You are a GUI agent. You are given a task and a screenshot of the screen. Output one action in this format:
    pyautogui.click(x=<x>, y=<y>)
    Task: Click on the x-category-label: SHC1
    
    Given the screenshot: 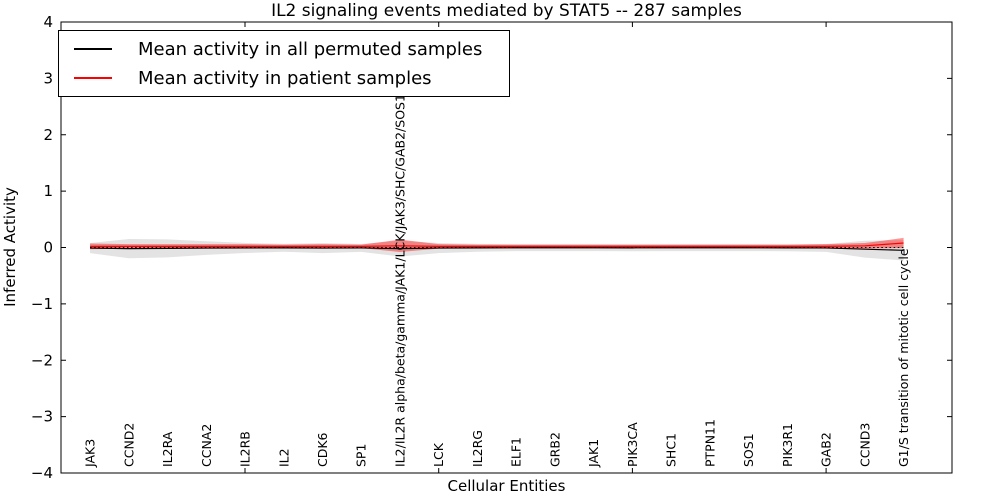 What is the action you would take?
    pyautogui.click(x=671, y=450)
    